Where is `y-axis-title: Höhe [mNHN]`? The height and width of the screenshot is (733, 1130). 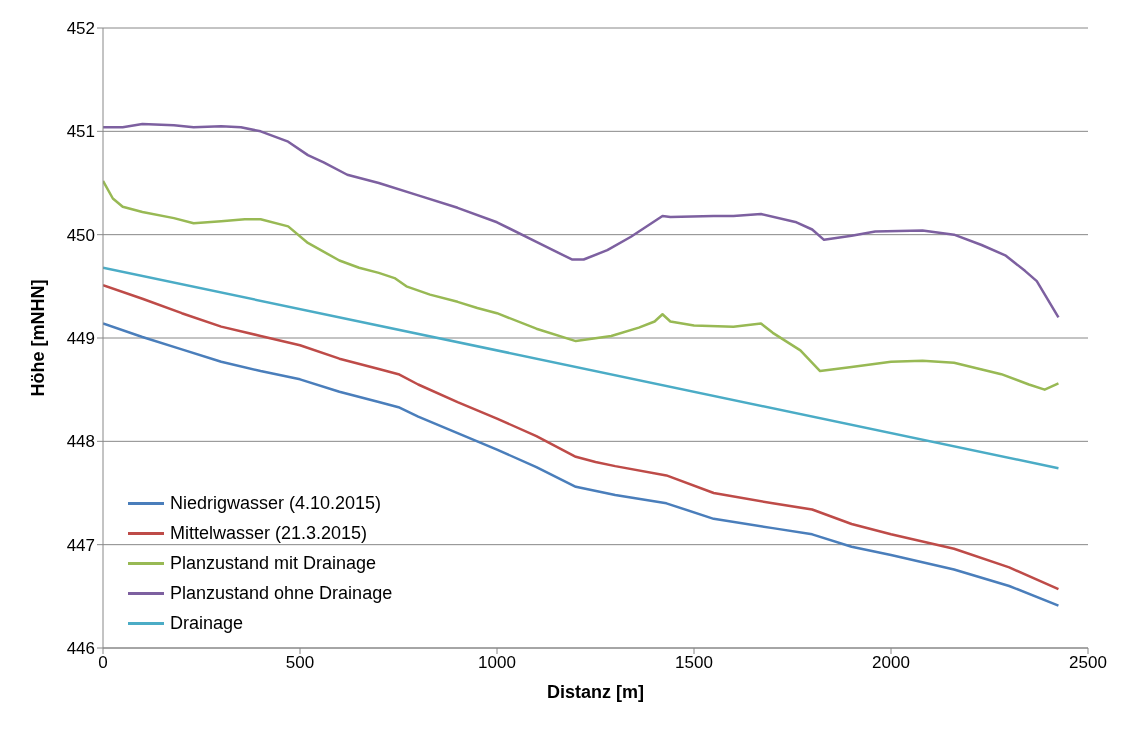
y-axis-title: Höhe [mNHN] is located at coordinates (38, 338).